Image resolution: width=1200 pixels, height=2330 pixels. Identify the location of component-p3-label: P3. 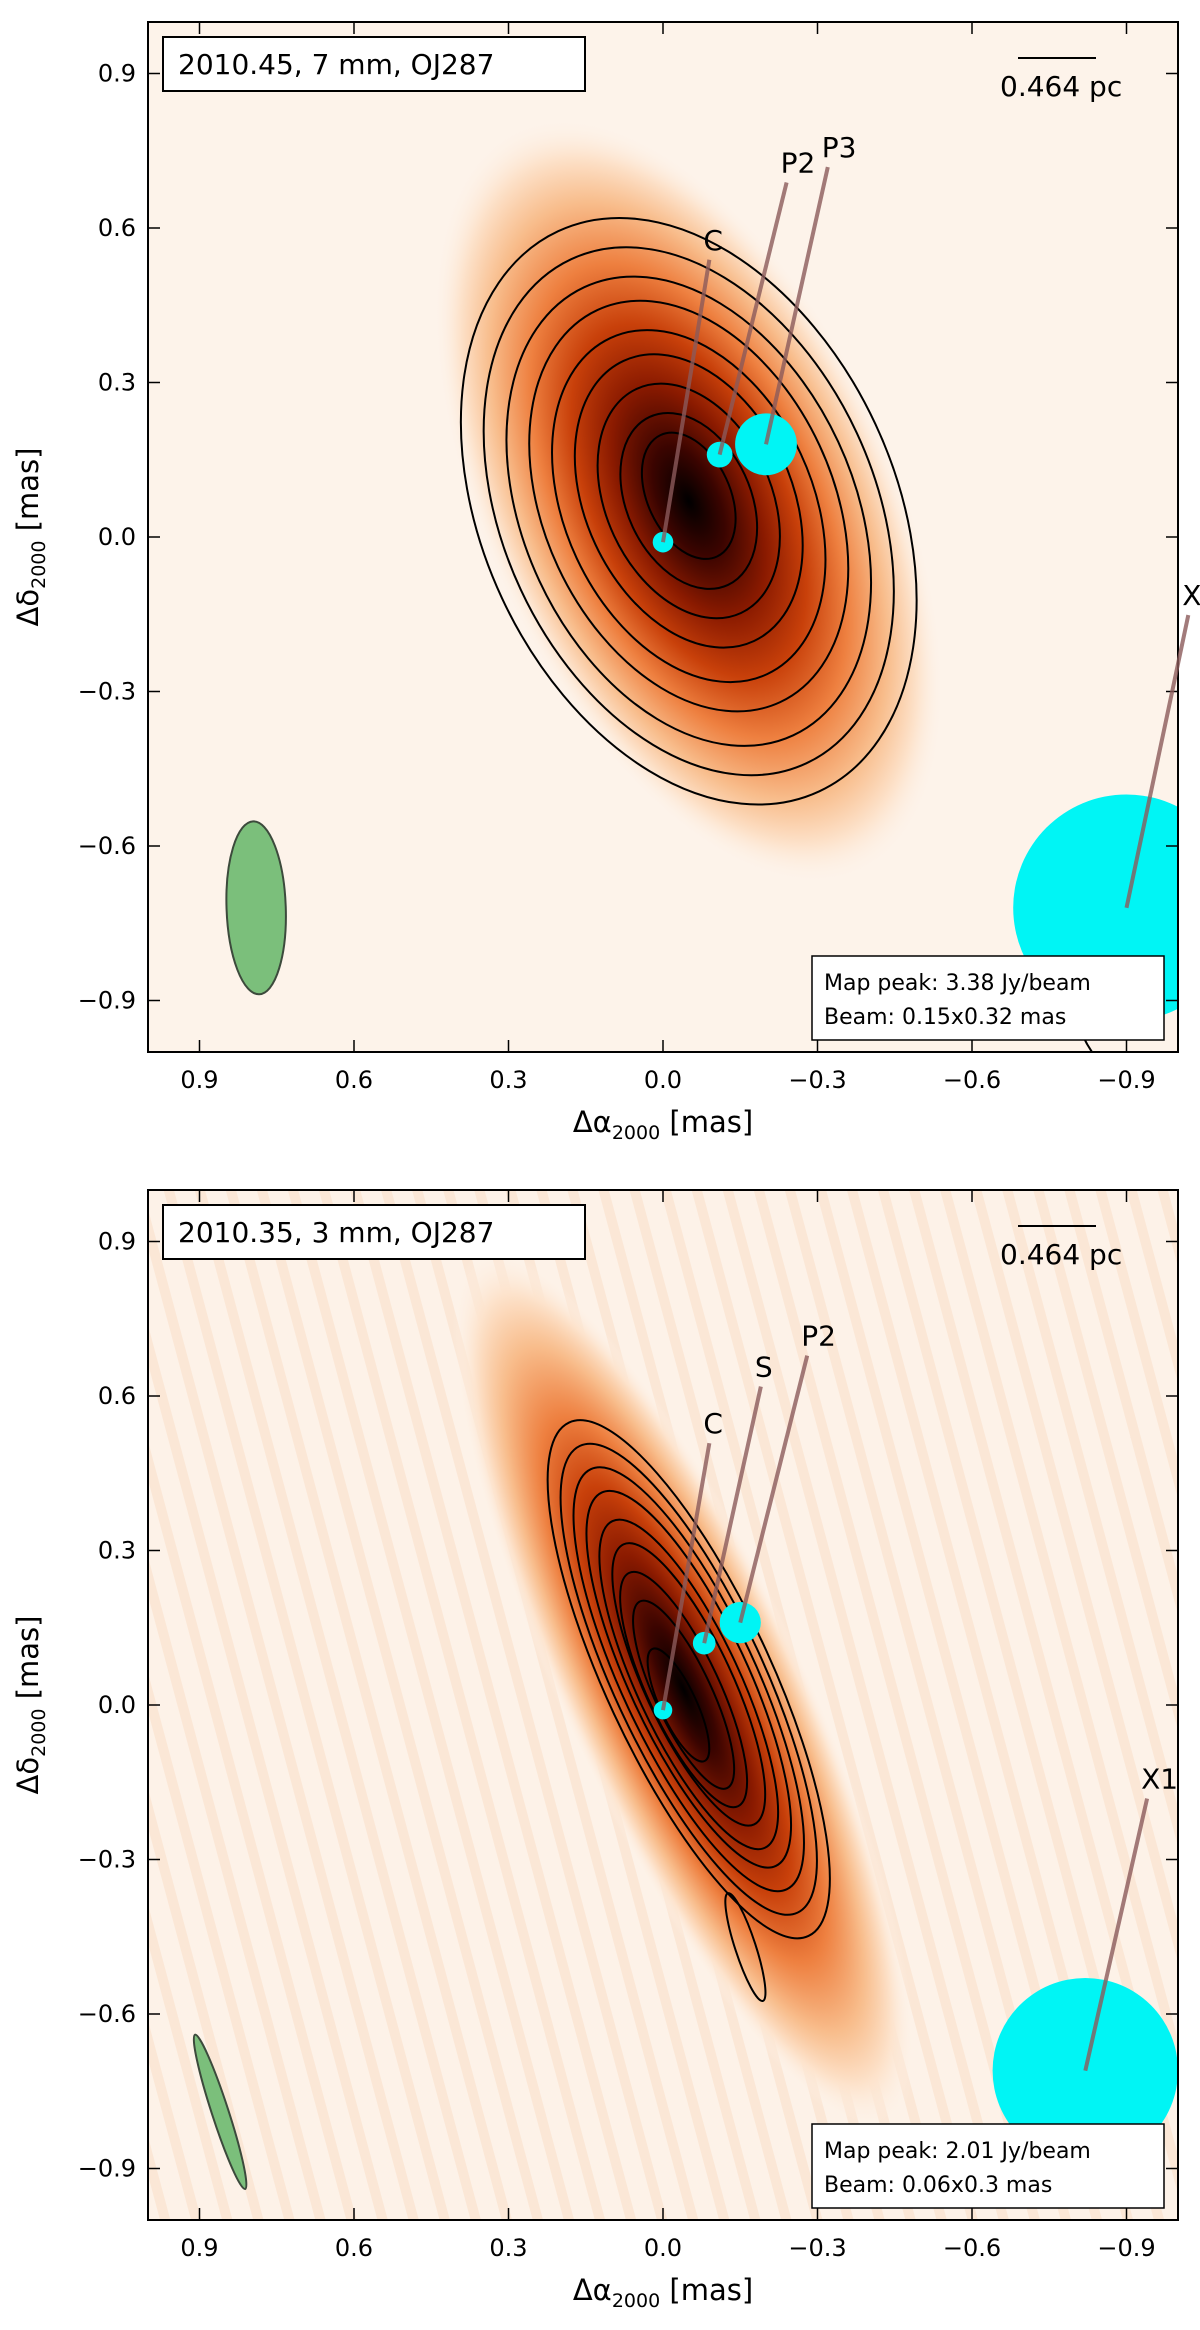
(839, 147).